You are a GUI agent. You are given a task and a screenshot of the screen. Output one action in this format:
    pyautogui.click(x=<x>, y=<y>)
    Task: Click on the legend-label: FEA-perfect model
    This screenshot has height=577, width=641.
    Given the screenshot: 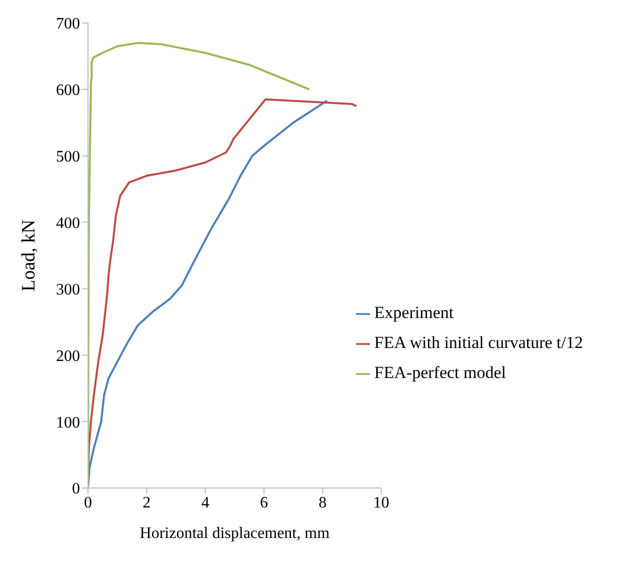 What is the action you would take?
    pyautogui.click(x=440, y=372)
    